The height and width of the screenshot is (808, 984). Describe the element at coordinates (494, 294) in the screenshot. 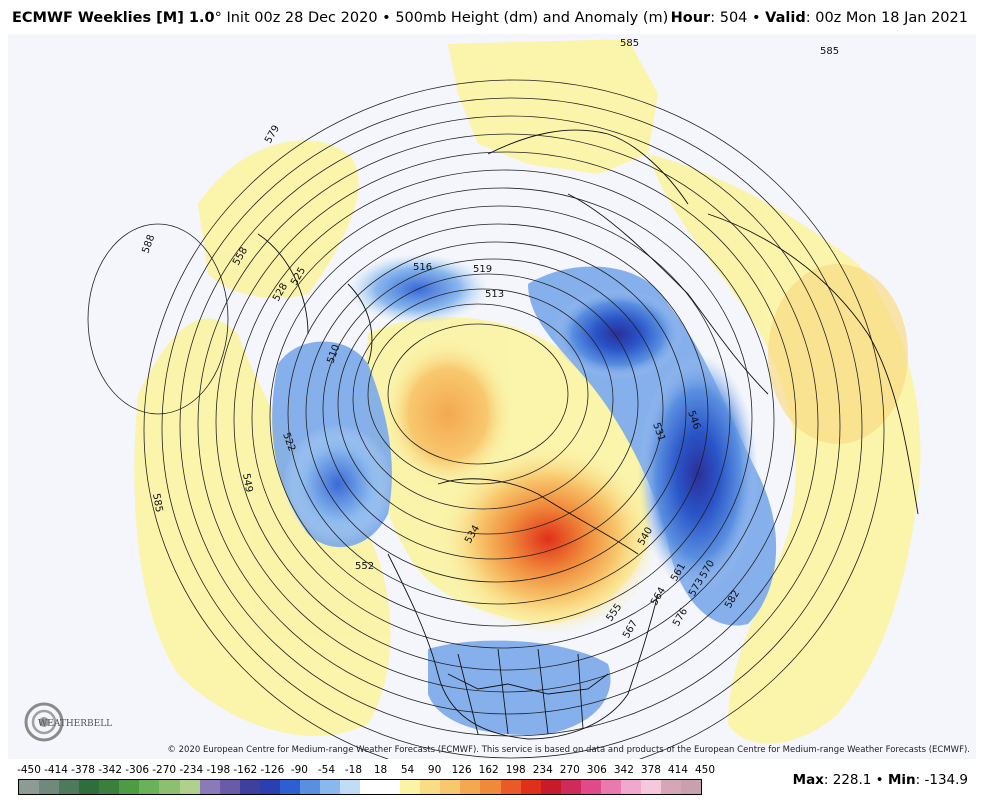

I see `contour-label: 513` at that location.